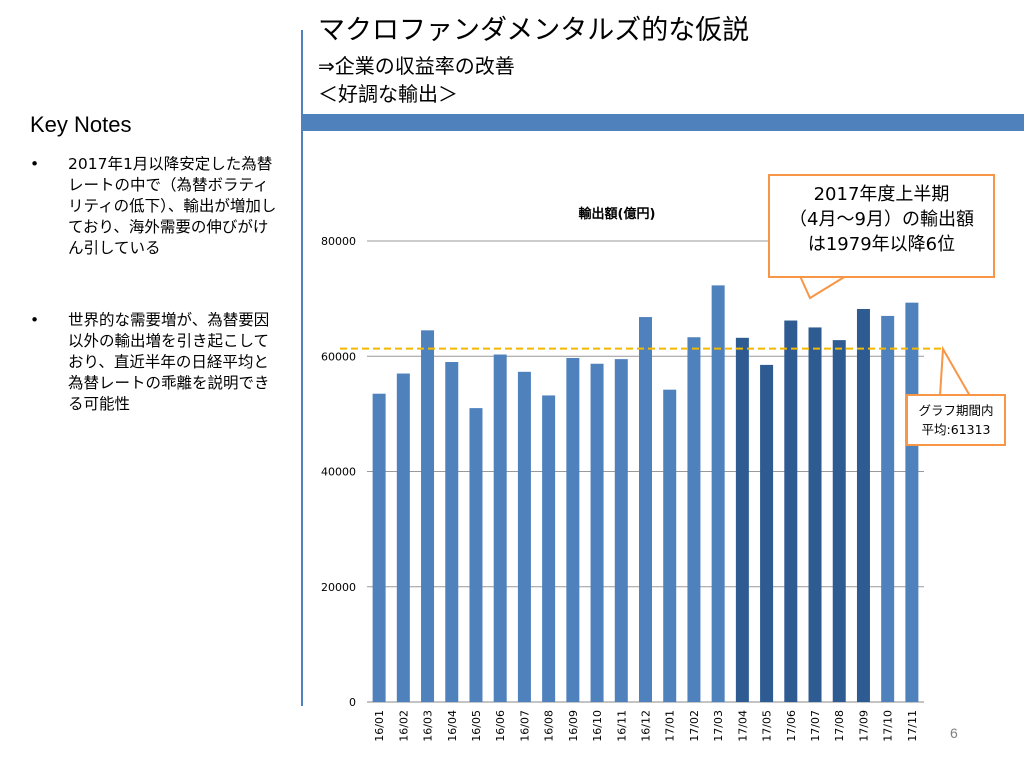  I want to click on x-tick-label: 16/05, so click(476, 726).